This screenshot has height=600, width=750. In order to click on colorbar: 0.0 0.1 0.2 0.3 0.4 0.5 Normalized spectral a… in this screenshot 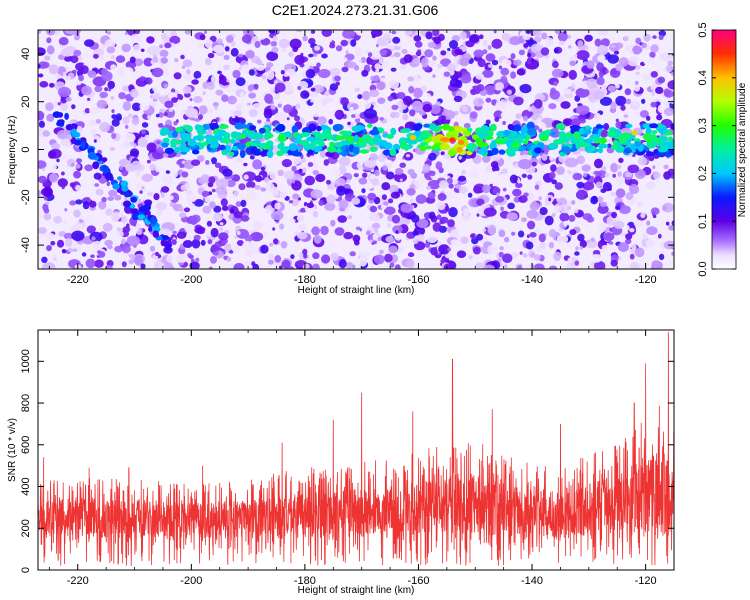, I will do `click(722, 149)`.